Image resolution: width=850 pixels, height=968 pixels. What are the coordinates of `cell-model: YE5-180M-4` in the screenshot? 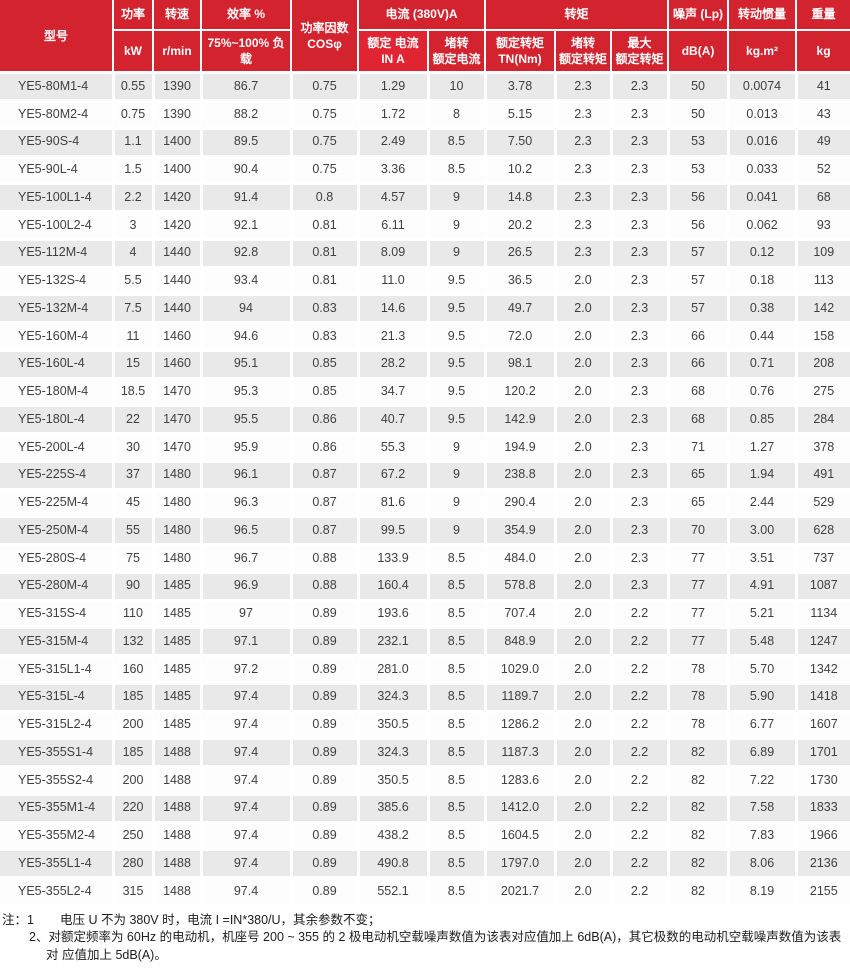 It's located at (57, 392).